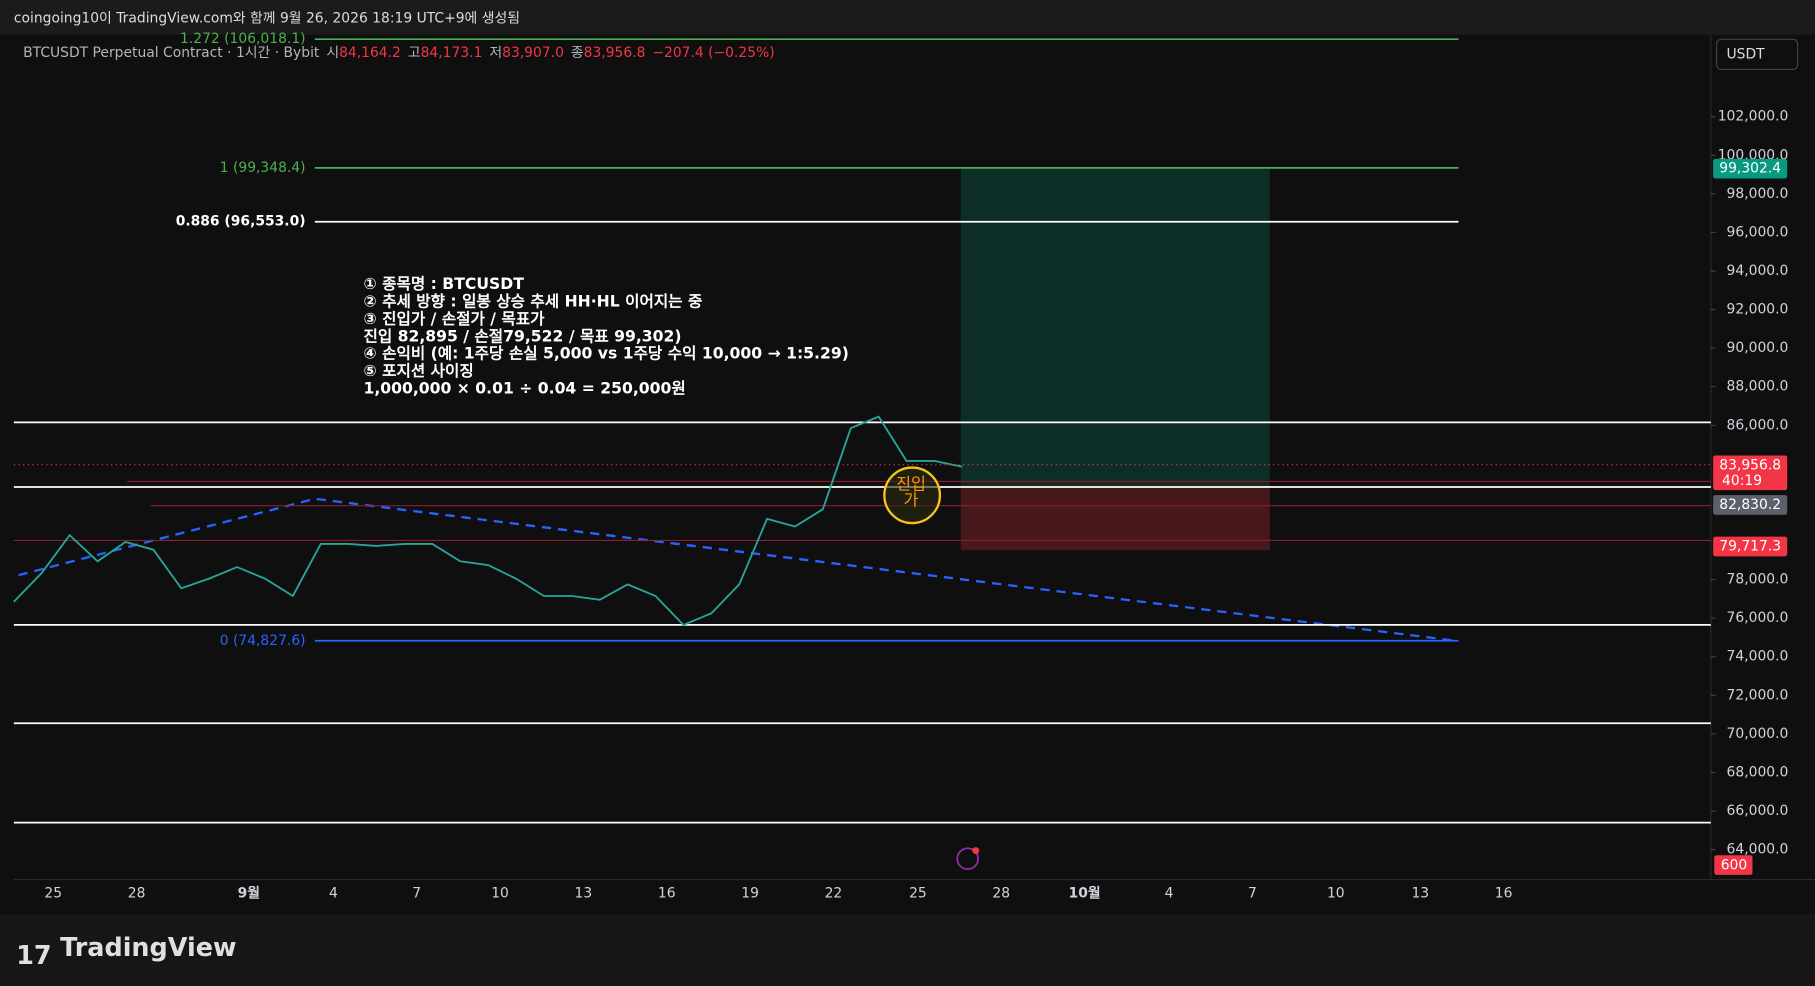 This screenshot has width=1815, height=986. What do you see at coordinates (1745, 54) in the screenshot?
I see `currency-label: USDT` at bounding box center [1745, 54].